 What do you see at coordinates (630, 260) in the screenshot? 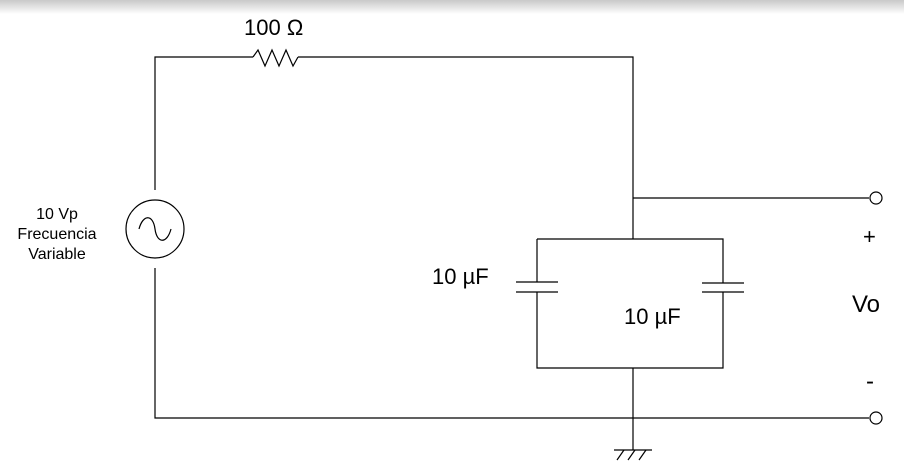
I see `wire-cap-box` at bounding box center [630, 260].